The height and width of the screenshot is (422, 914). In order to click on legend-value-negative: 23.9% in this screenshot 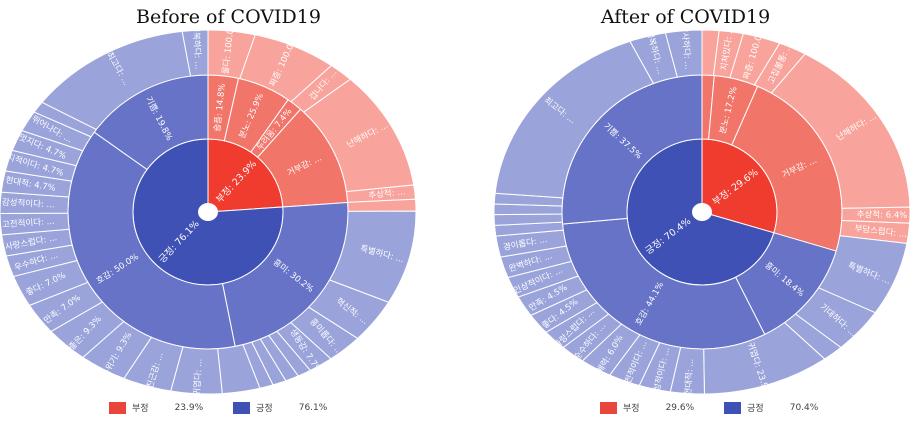, I will do `click(189, 407)`.